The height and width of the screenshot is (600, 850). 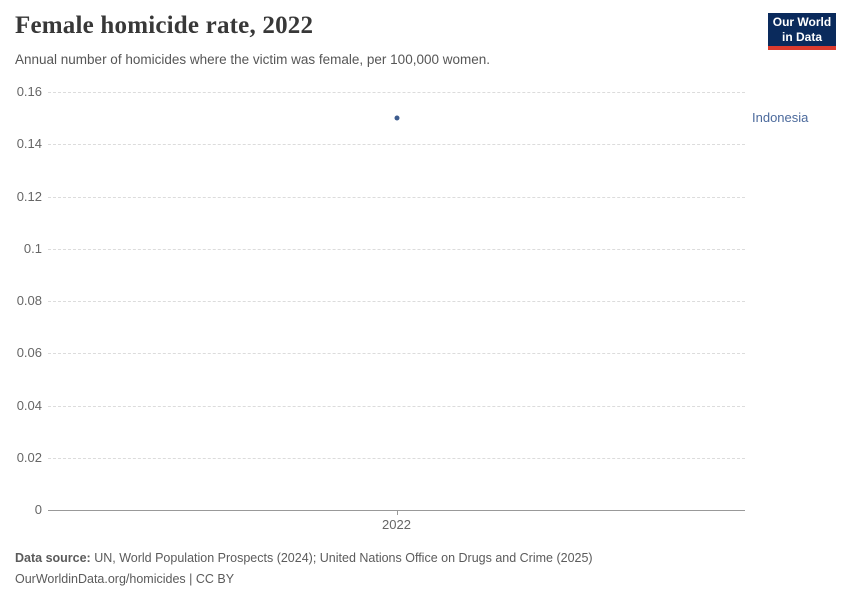 I want to click on entity-label-indonesia: Indonesia, so click(x=780, y=118).